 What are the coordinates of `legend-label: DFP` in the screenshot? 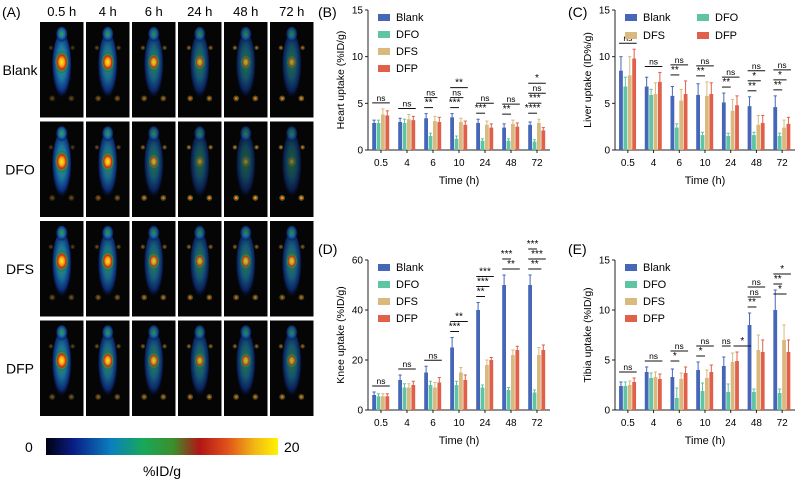 It's located at (654, 319).